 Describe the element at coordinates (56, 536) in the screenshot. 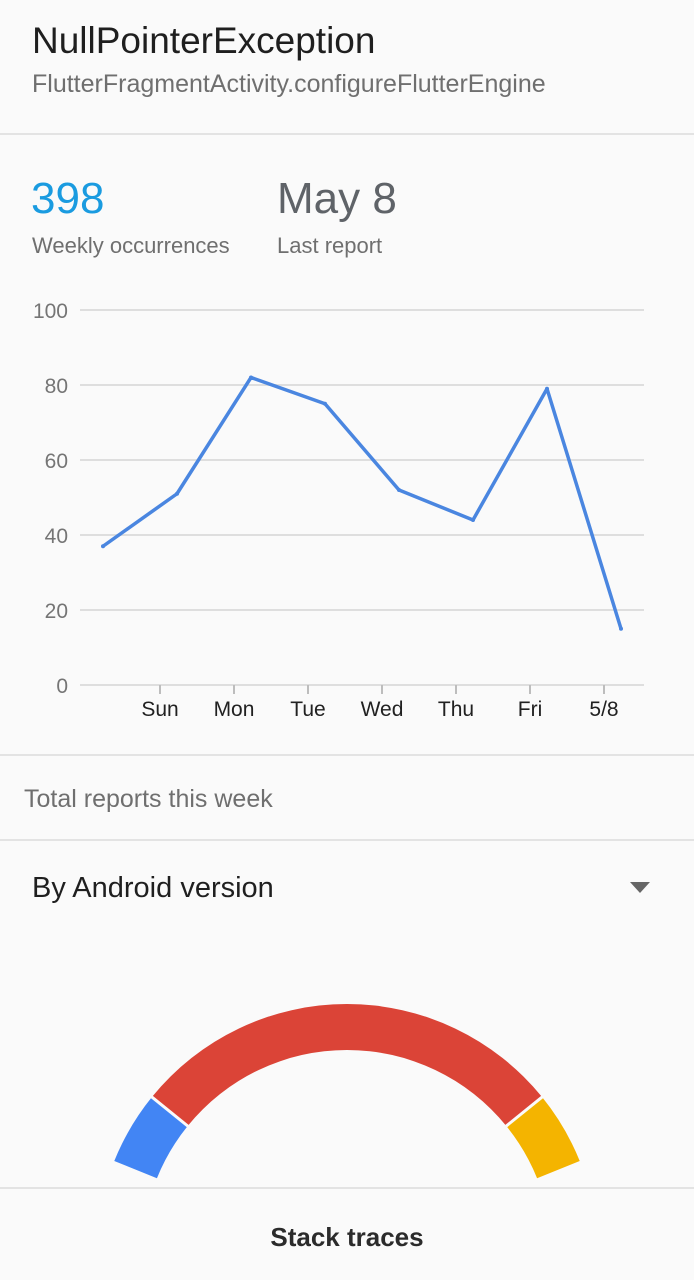

I see `y-tick-label: 40` at that location.